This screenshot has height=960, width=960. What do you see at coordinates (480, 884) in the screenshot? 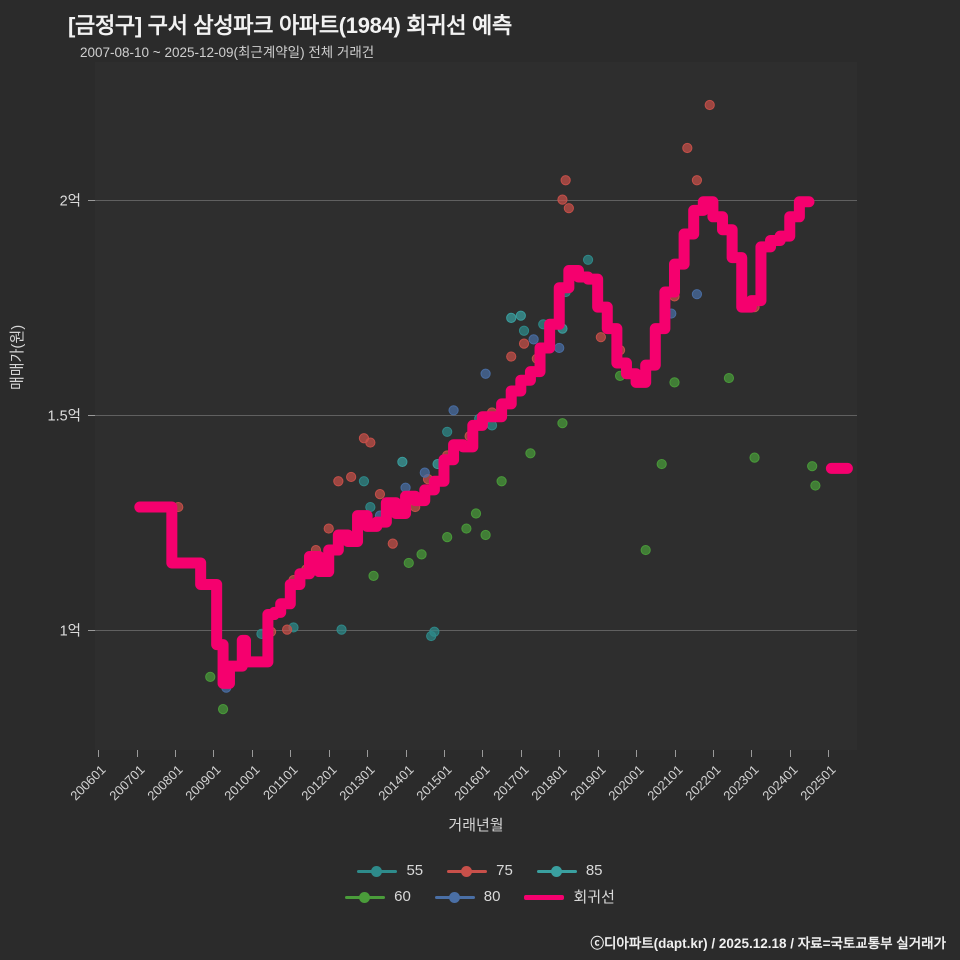
I see `chart-legend: 55 75 85 60 80 회귀선` at bounding box center [480, 884].